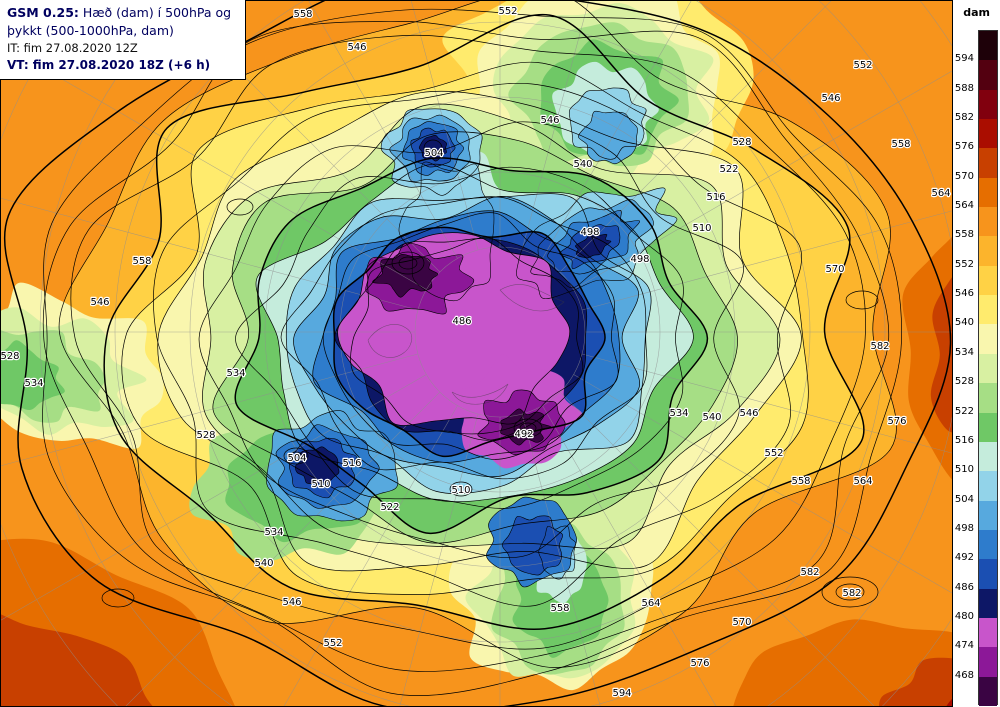 The height and width of the screenshot is (707, 1000). What do you see at coordinates (964, 616) in the screenshot?
I see `colorbar-tick-label: 480` at bounding box center [964, 616].